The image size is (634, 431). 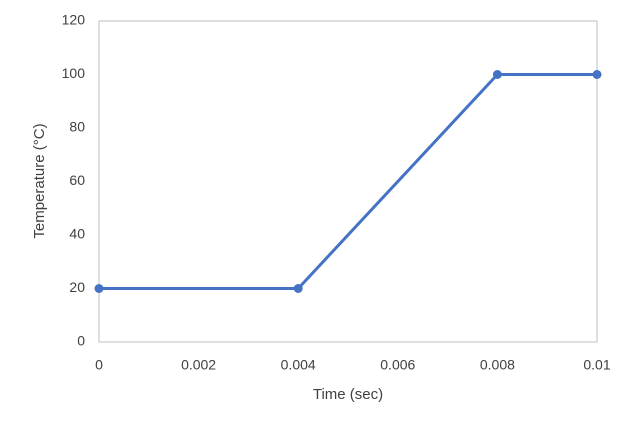 What do you see at coordinates (497, 365) in the screenshot?
I see `x-tick-label: 0.008` at bounding box center [497, 365].